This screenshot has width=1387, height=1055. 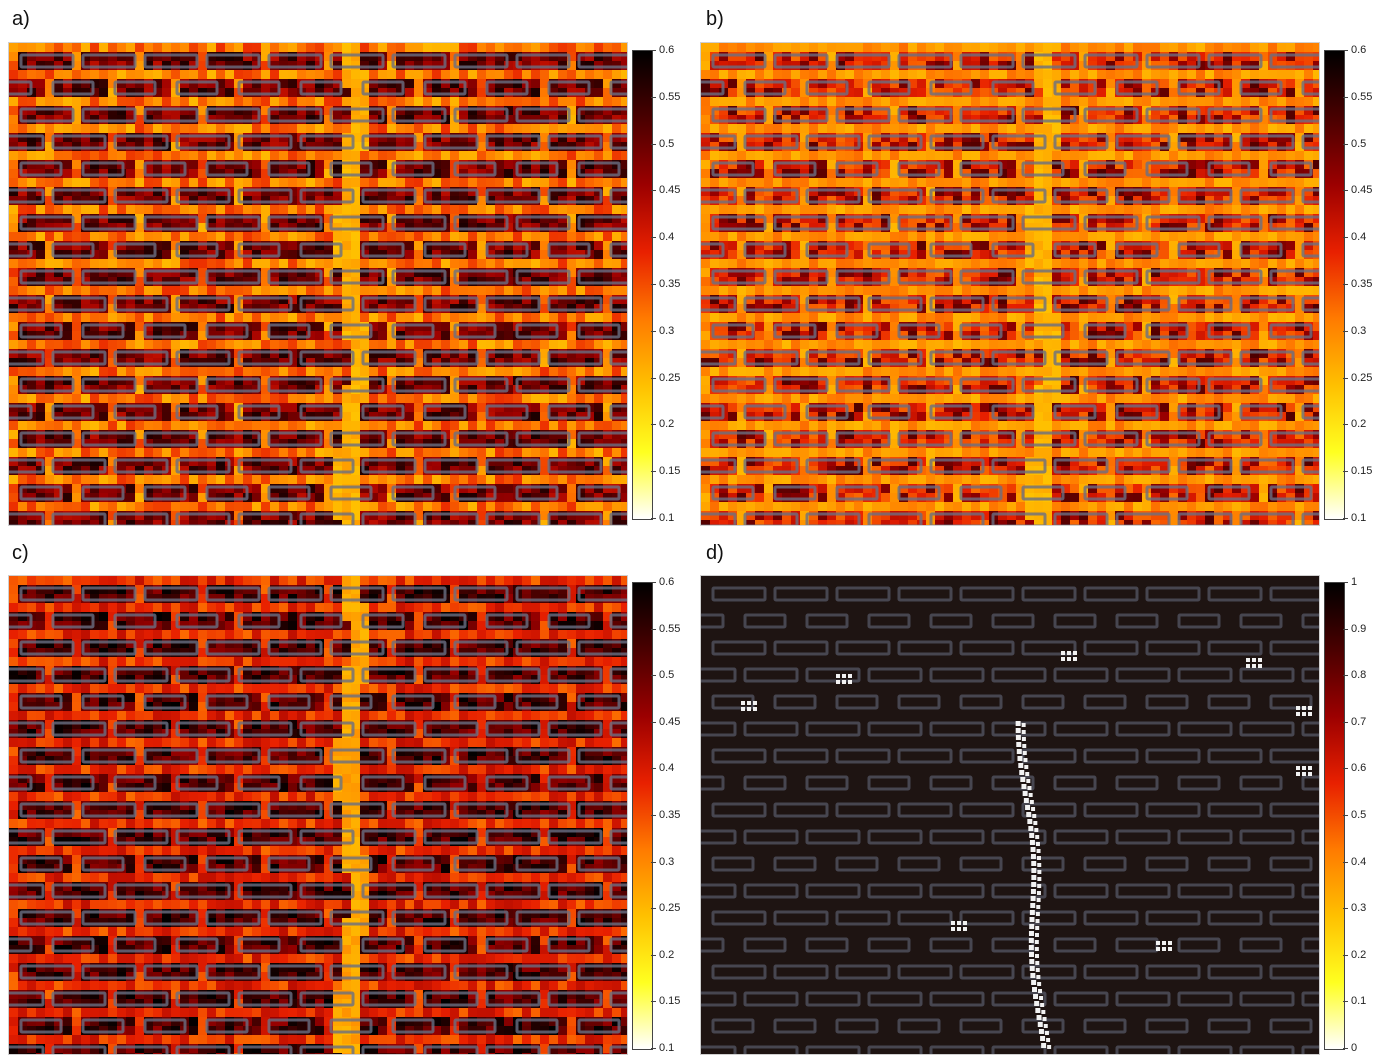 What do you see at coordinates (1354, 1048) in the screenshot?
I see `colorbar-tick-label: 0` at bounding box center [1354, 1048].